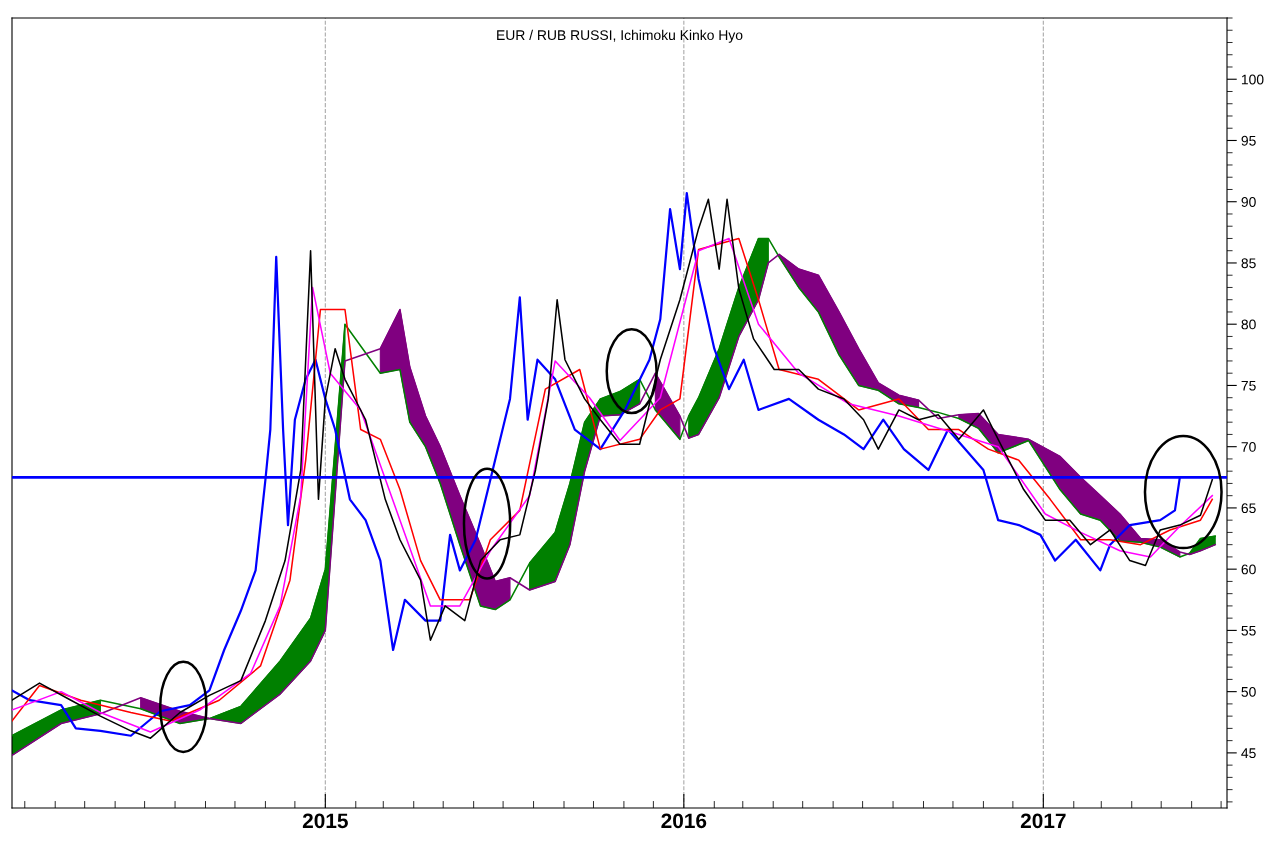 This screenshot has width=1286, height=843. Describe the element at coordinates (1248, 630) in the screenshot. I see `y-tick-label: 55` at that location.